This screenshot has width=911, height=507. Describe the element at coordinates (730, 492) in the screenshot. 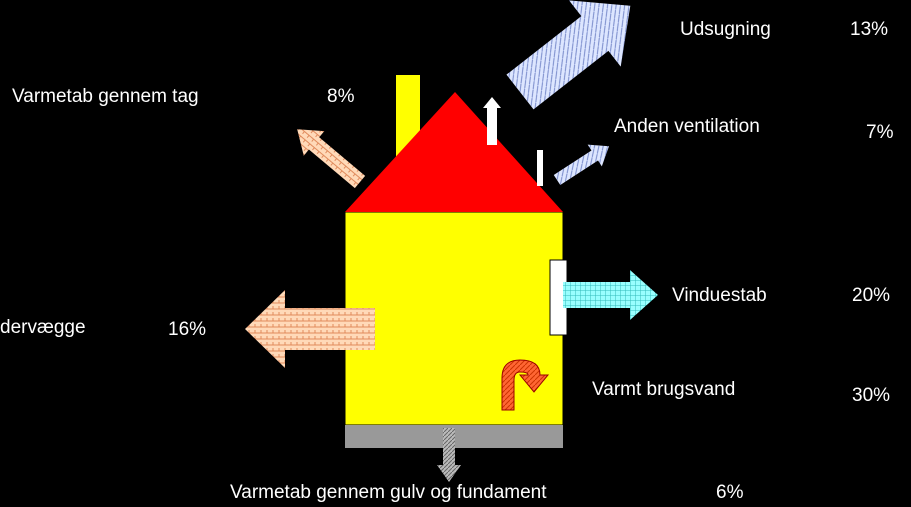

I see `item-percent: 6%` at that location.